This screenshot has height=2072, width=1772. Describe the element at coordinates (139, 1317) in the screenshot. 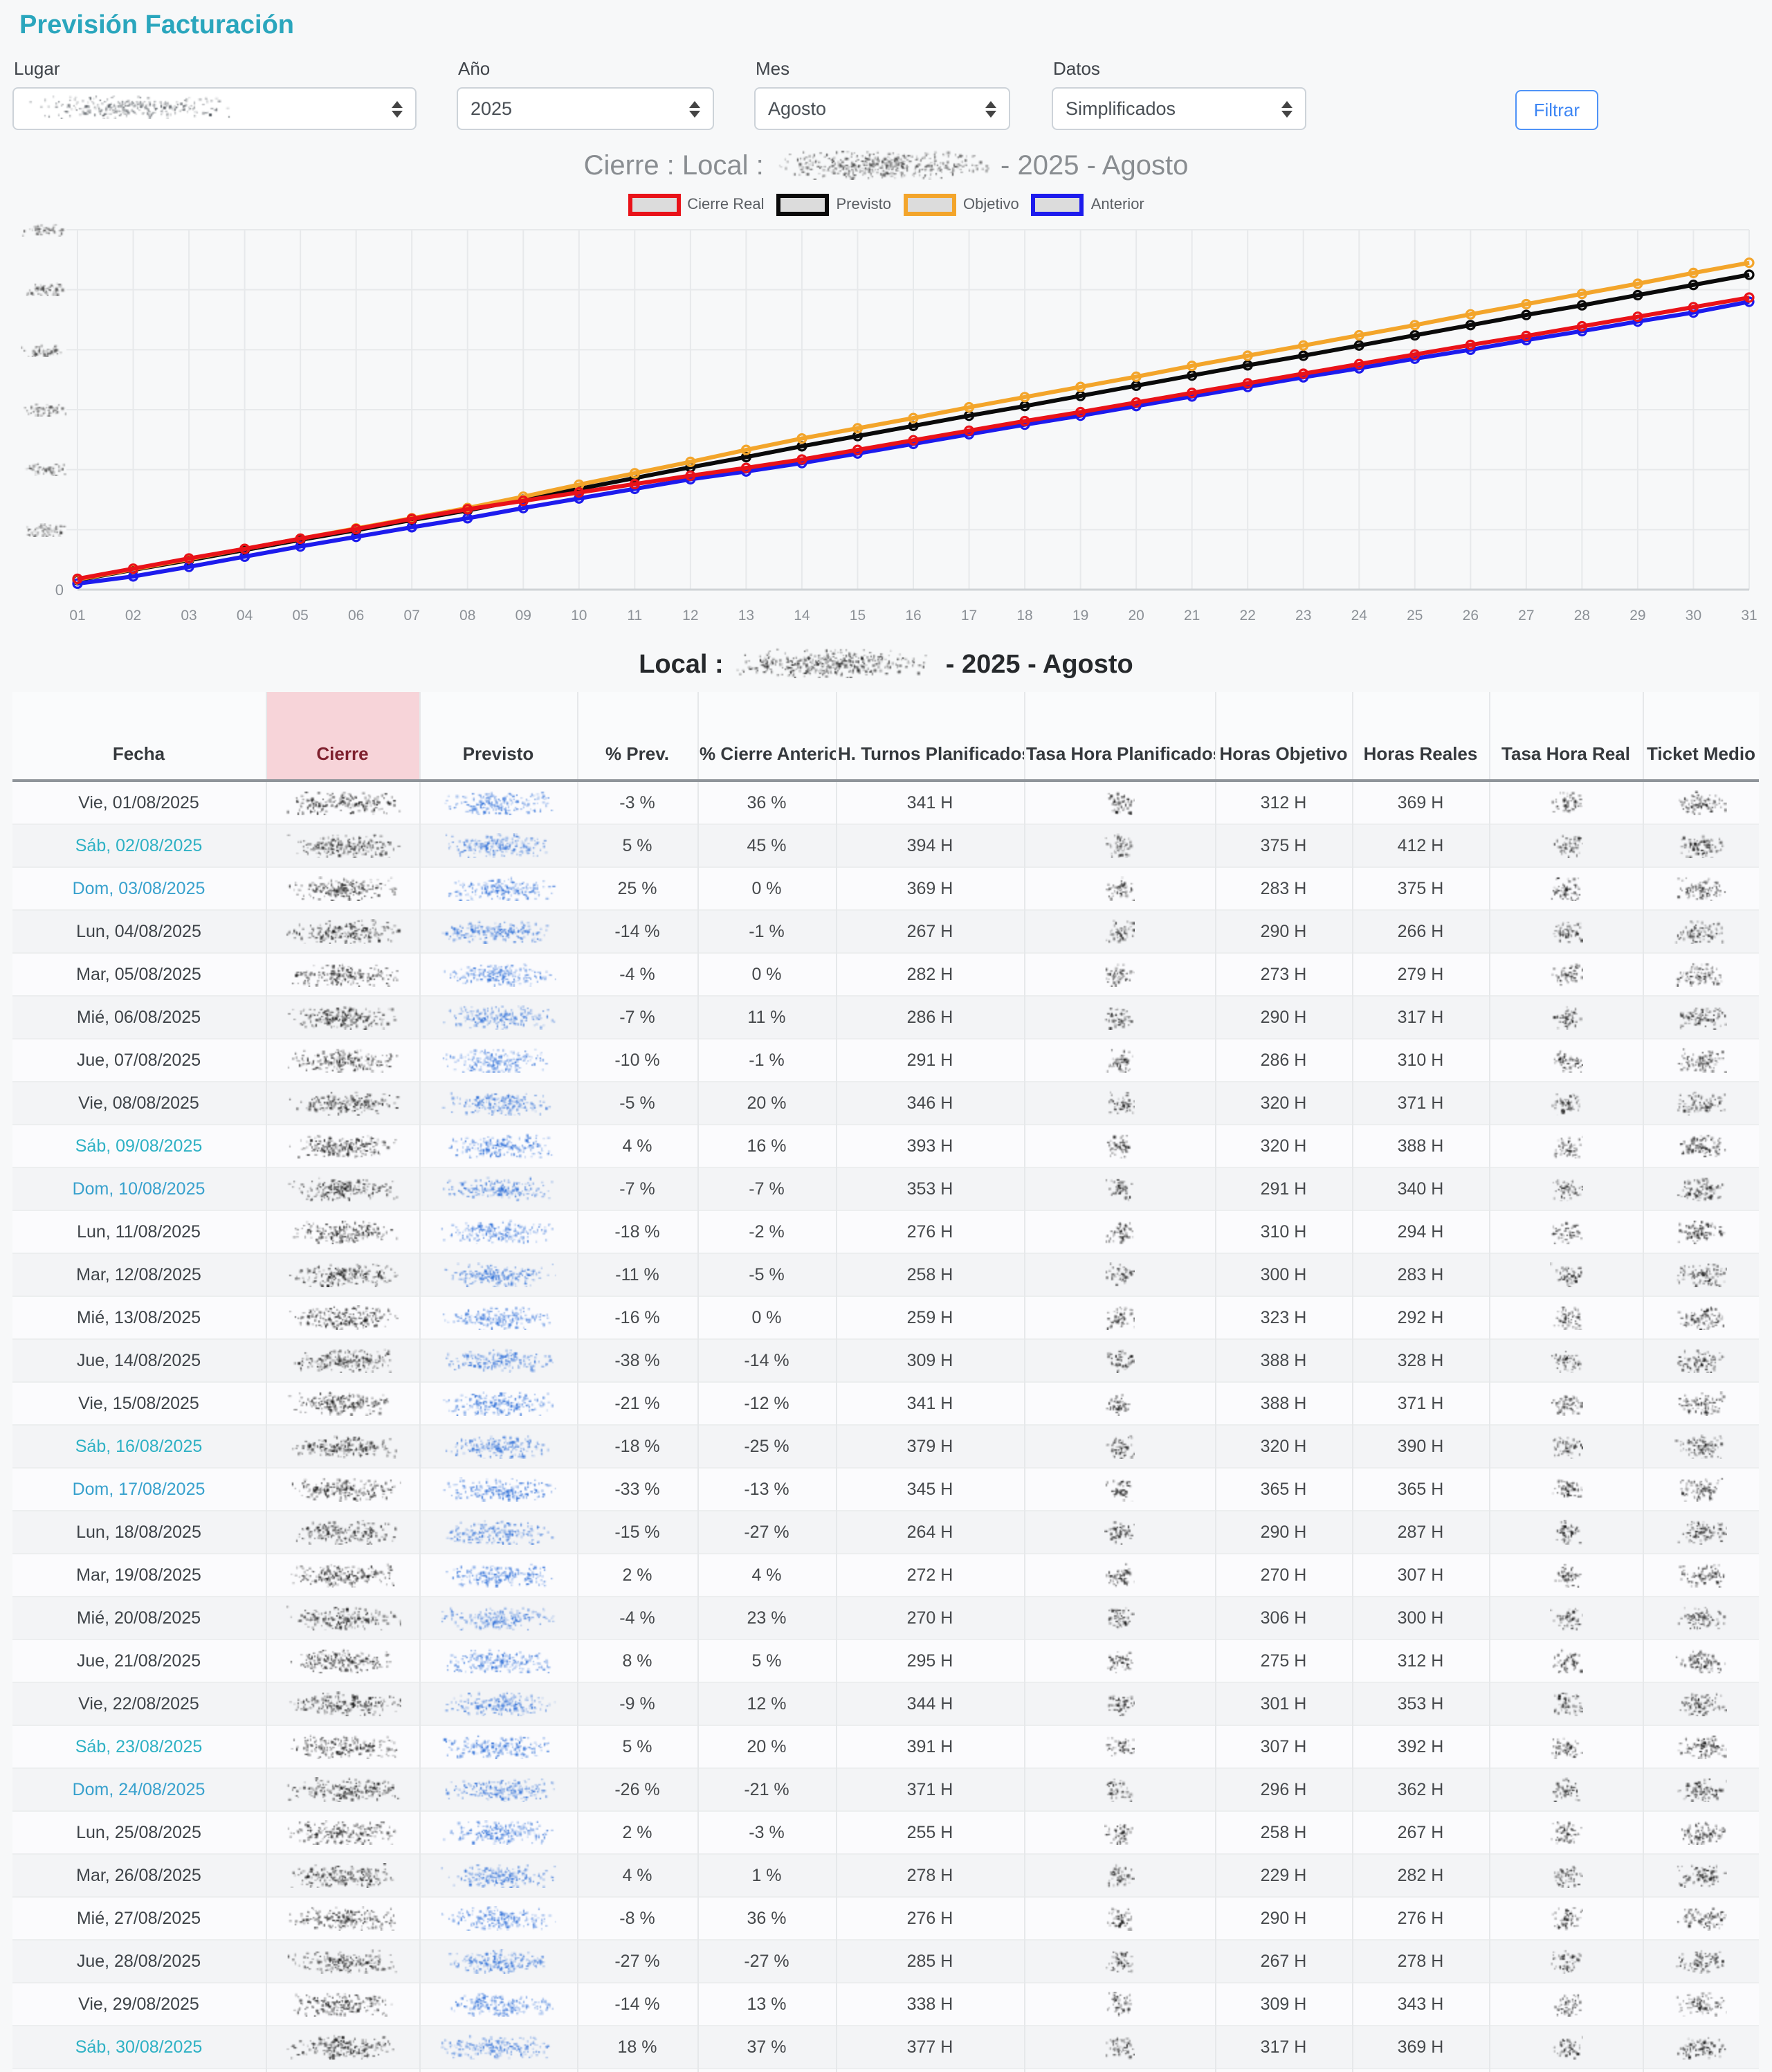

I see `cell-fecha: Mié, 13/08/2025` at that location.